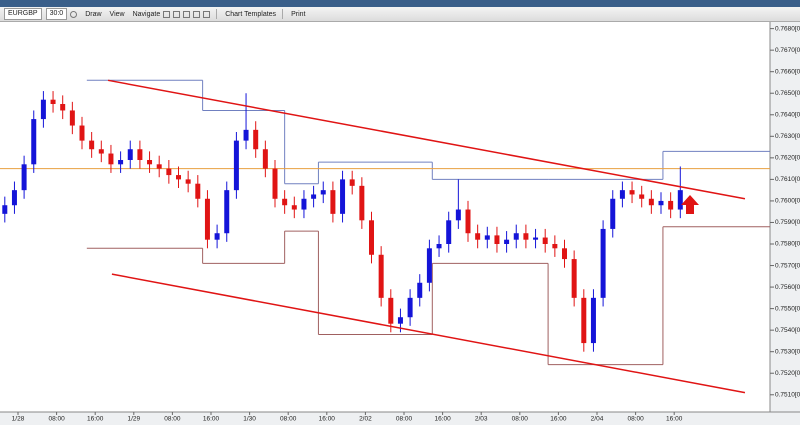  What do you see at coordinates (787, 28) in the screenshot?
I see `y-tick-label: 0.7680[0]` at bounding box center [787, 28].